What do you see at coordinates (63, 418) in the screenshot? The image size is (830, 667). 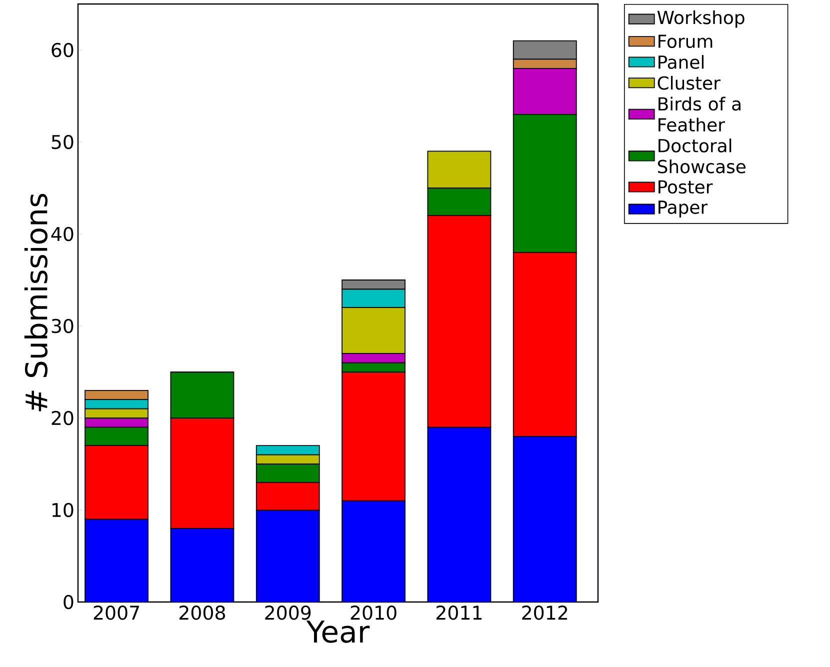 I see `y-tick-label: 20` at bounding box center [63, 418].